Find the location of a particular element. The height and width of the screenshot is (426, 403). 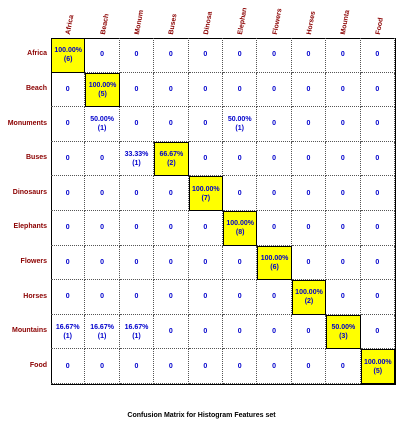

column-label: Mounta is located at coordinates (346, 22).